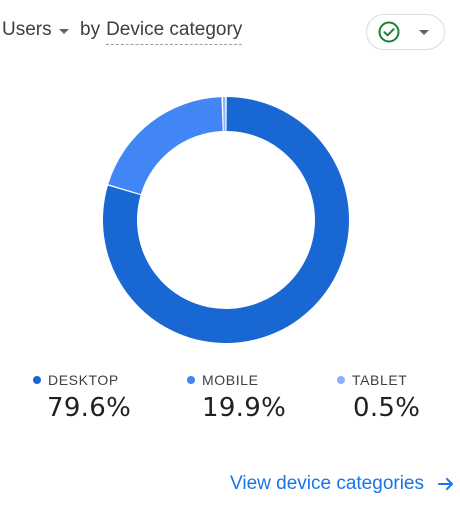 The width and height of the screenshot is (460, 512). Describe the element at coordinates (327, 483) in the screenshot. I see `view-link-label: View device categories` at that location.